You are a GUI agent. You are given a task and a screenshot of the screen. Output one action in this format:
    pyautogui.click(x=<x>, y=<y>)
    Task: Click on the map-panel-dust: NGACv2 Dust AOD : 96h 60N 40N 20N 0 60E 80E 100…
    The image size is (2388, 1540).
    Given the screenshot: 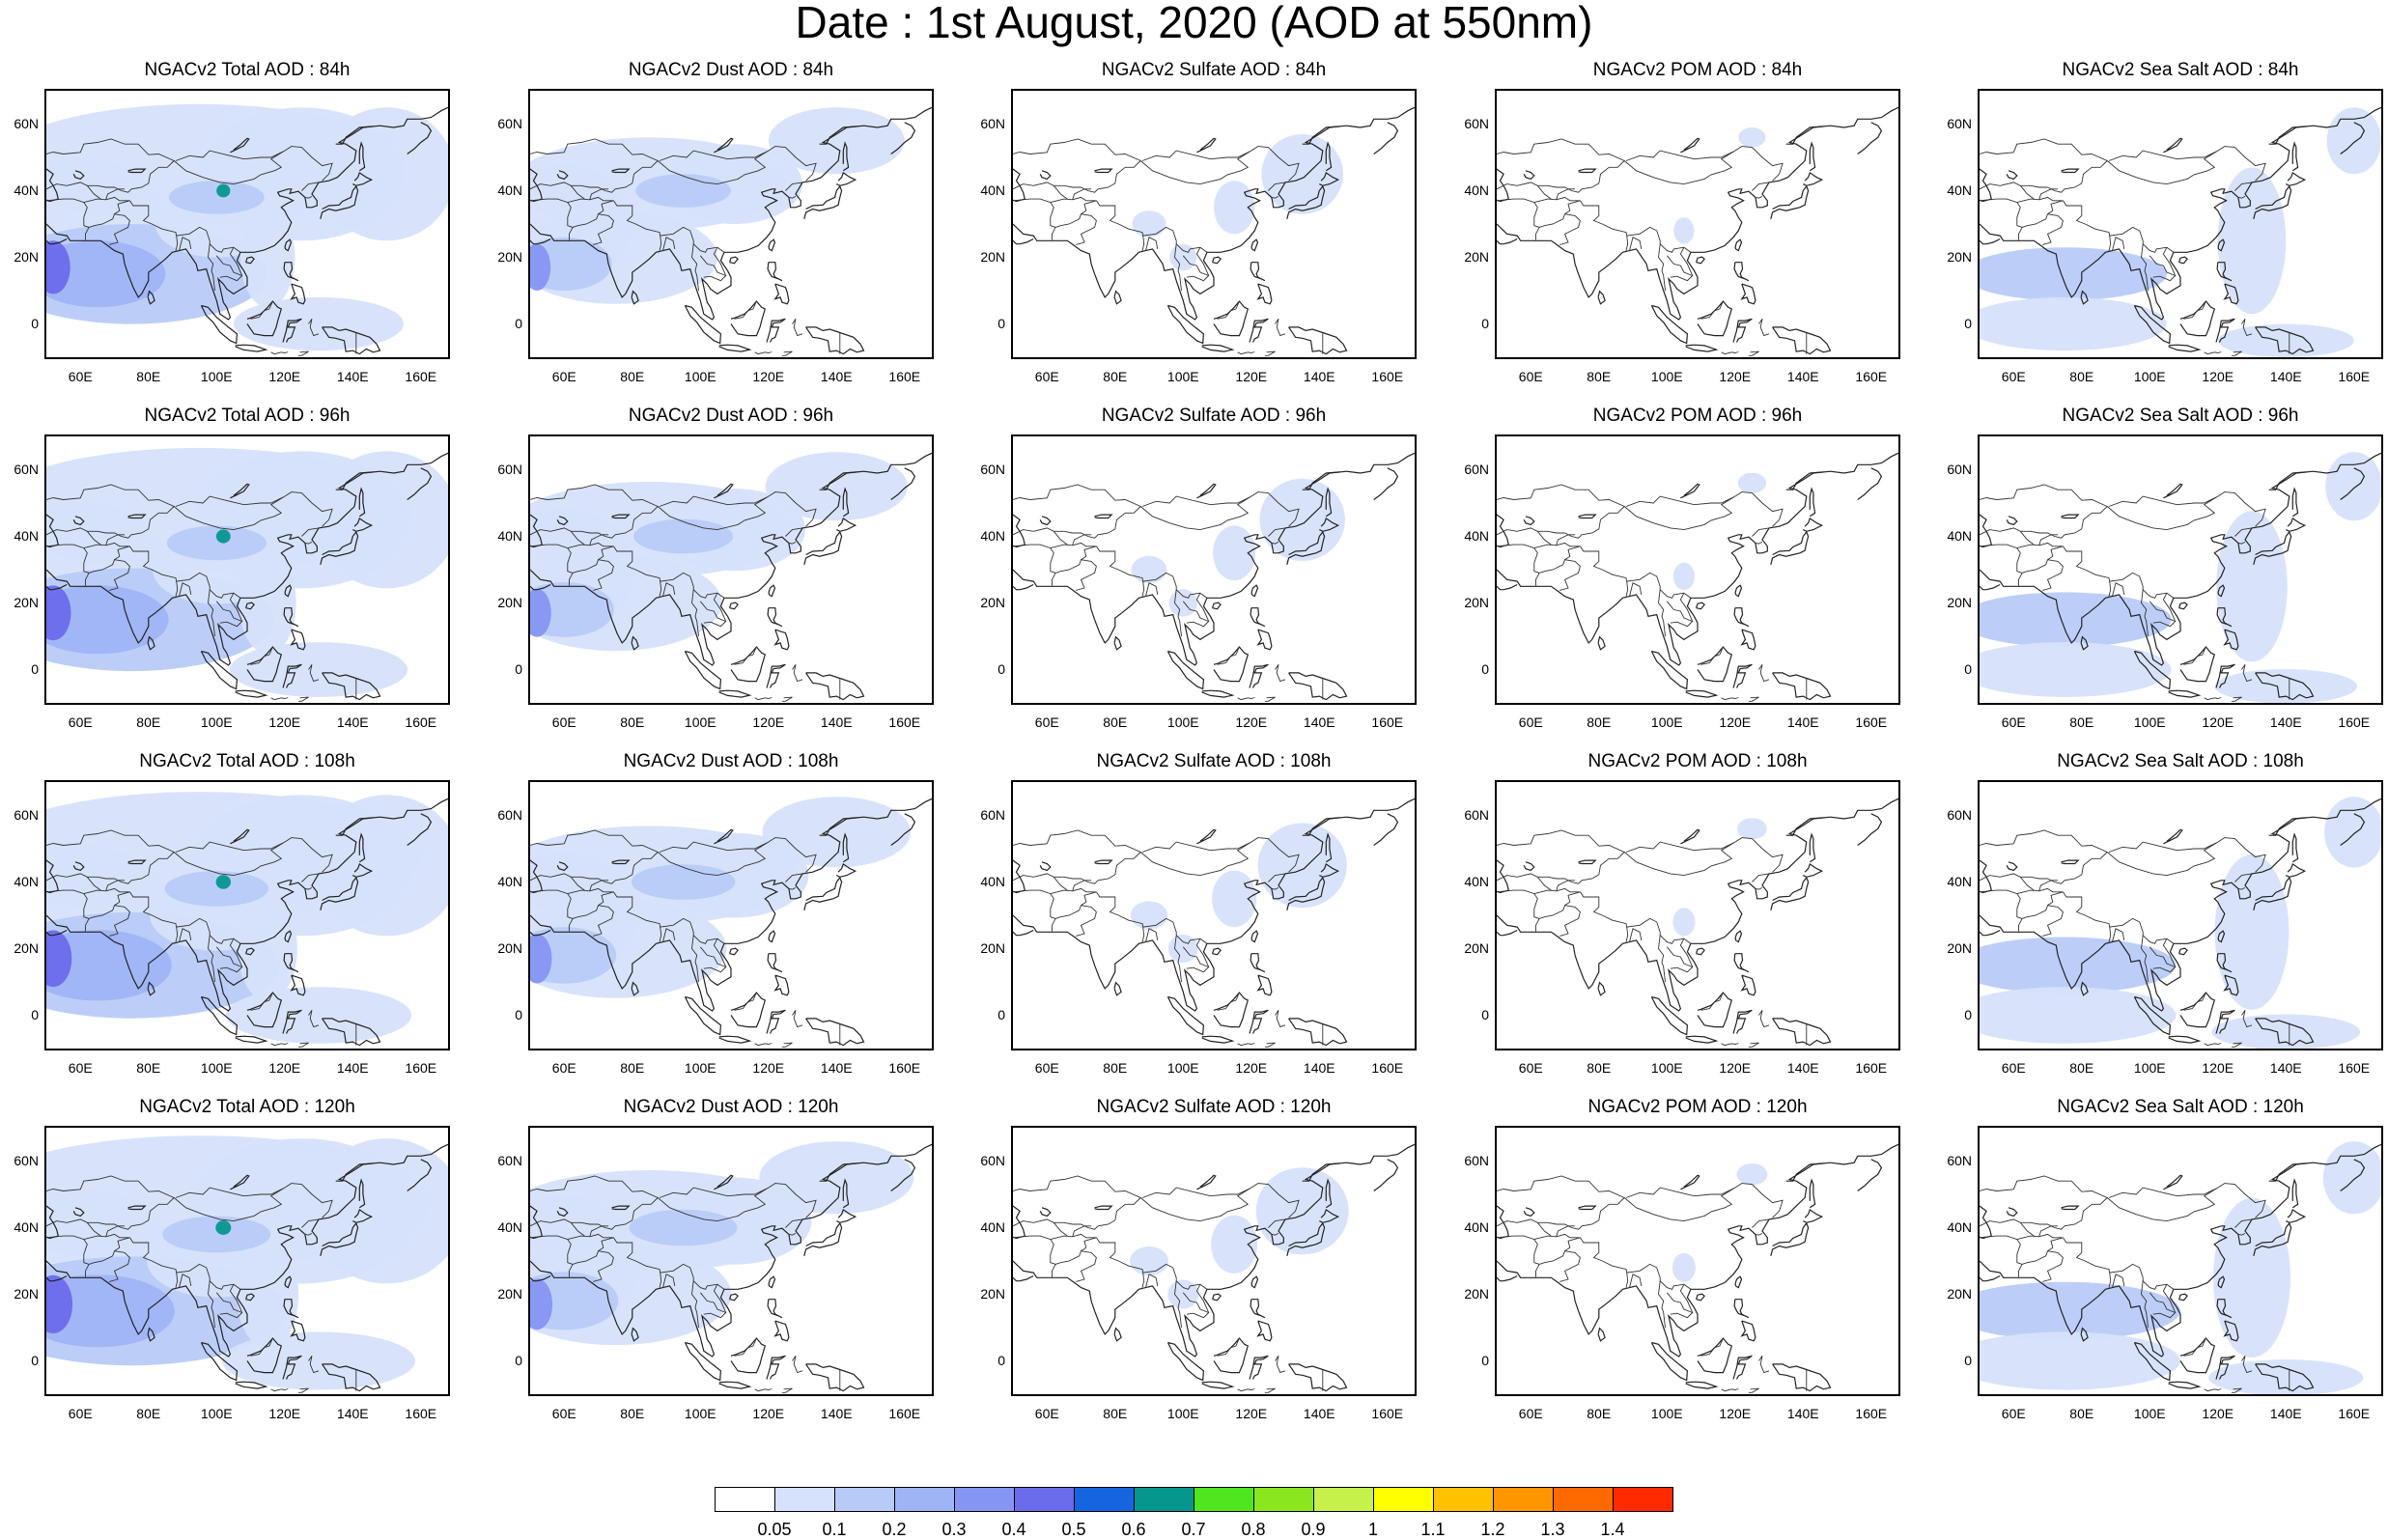 What is the action you would take?
    pyautogui.click(x=716, y=584)
    